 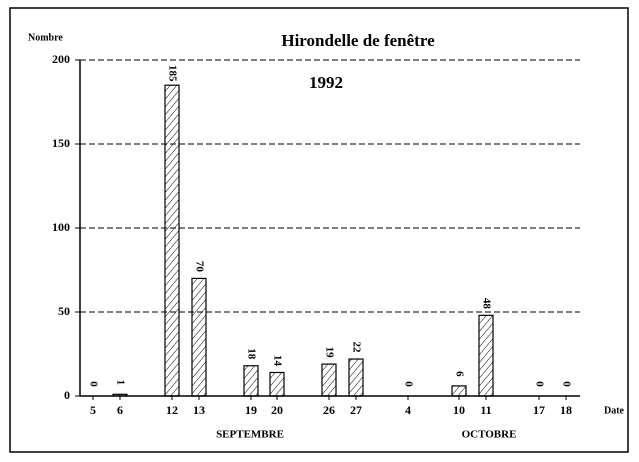 What do you see at coordinates (250, 435) in the screenshot?
I see `x-group-label: SEPTEMBRE` at bounding box center [250, 435].